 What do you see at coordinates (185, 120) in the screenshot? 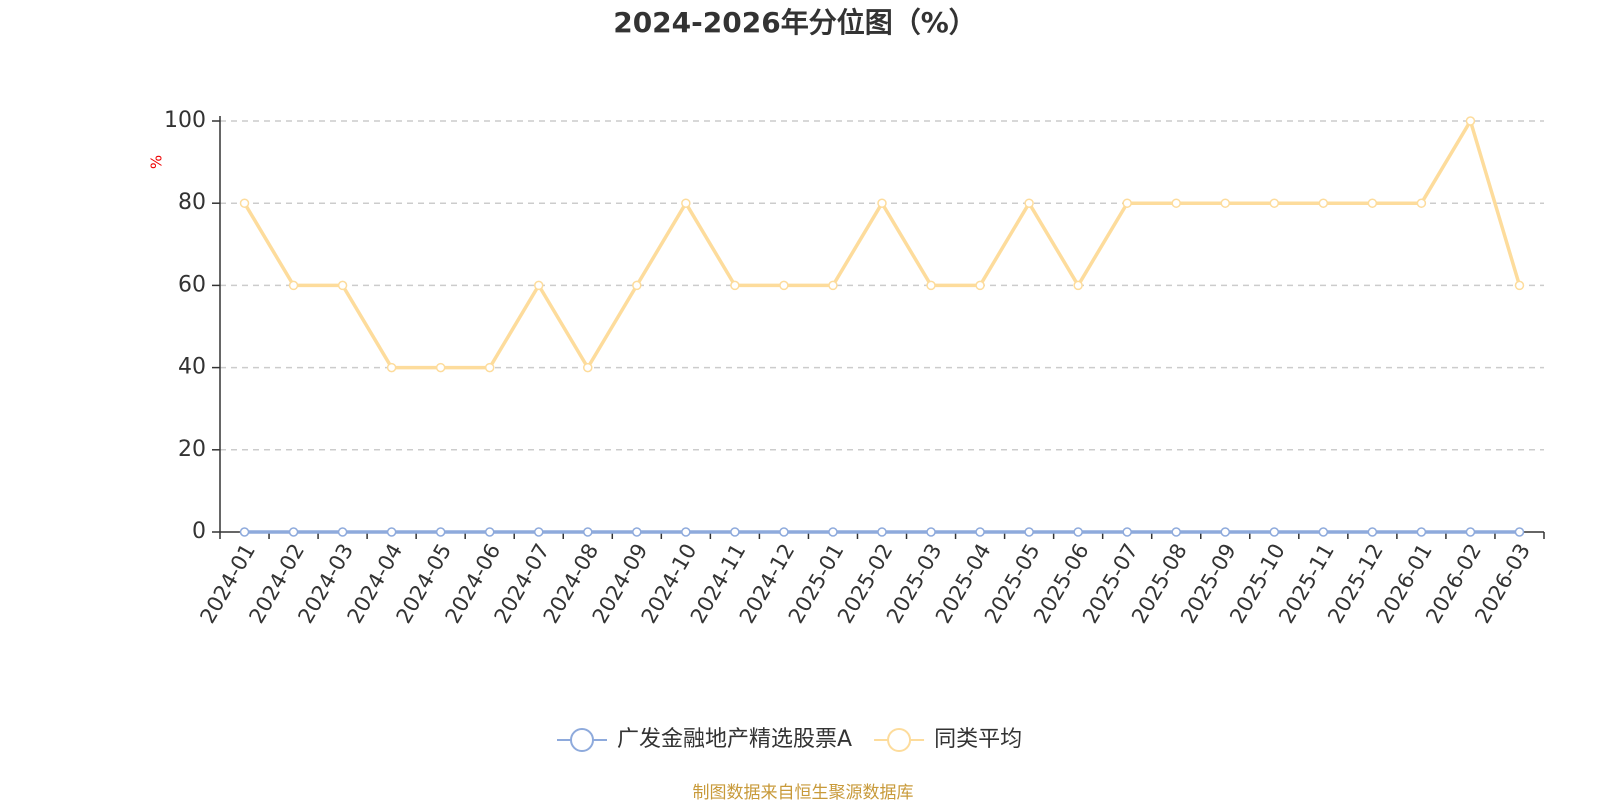
I see `y-tick-label: 100` at bounding box center [185, 120].